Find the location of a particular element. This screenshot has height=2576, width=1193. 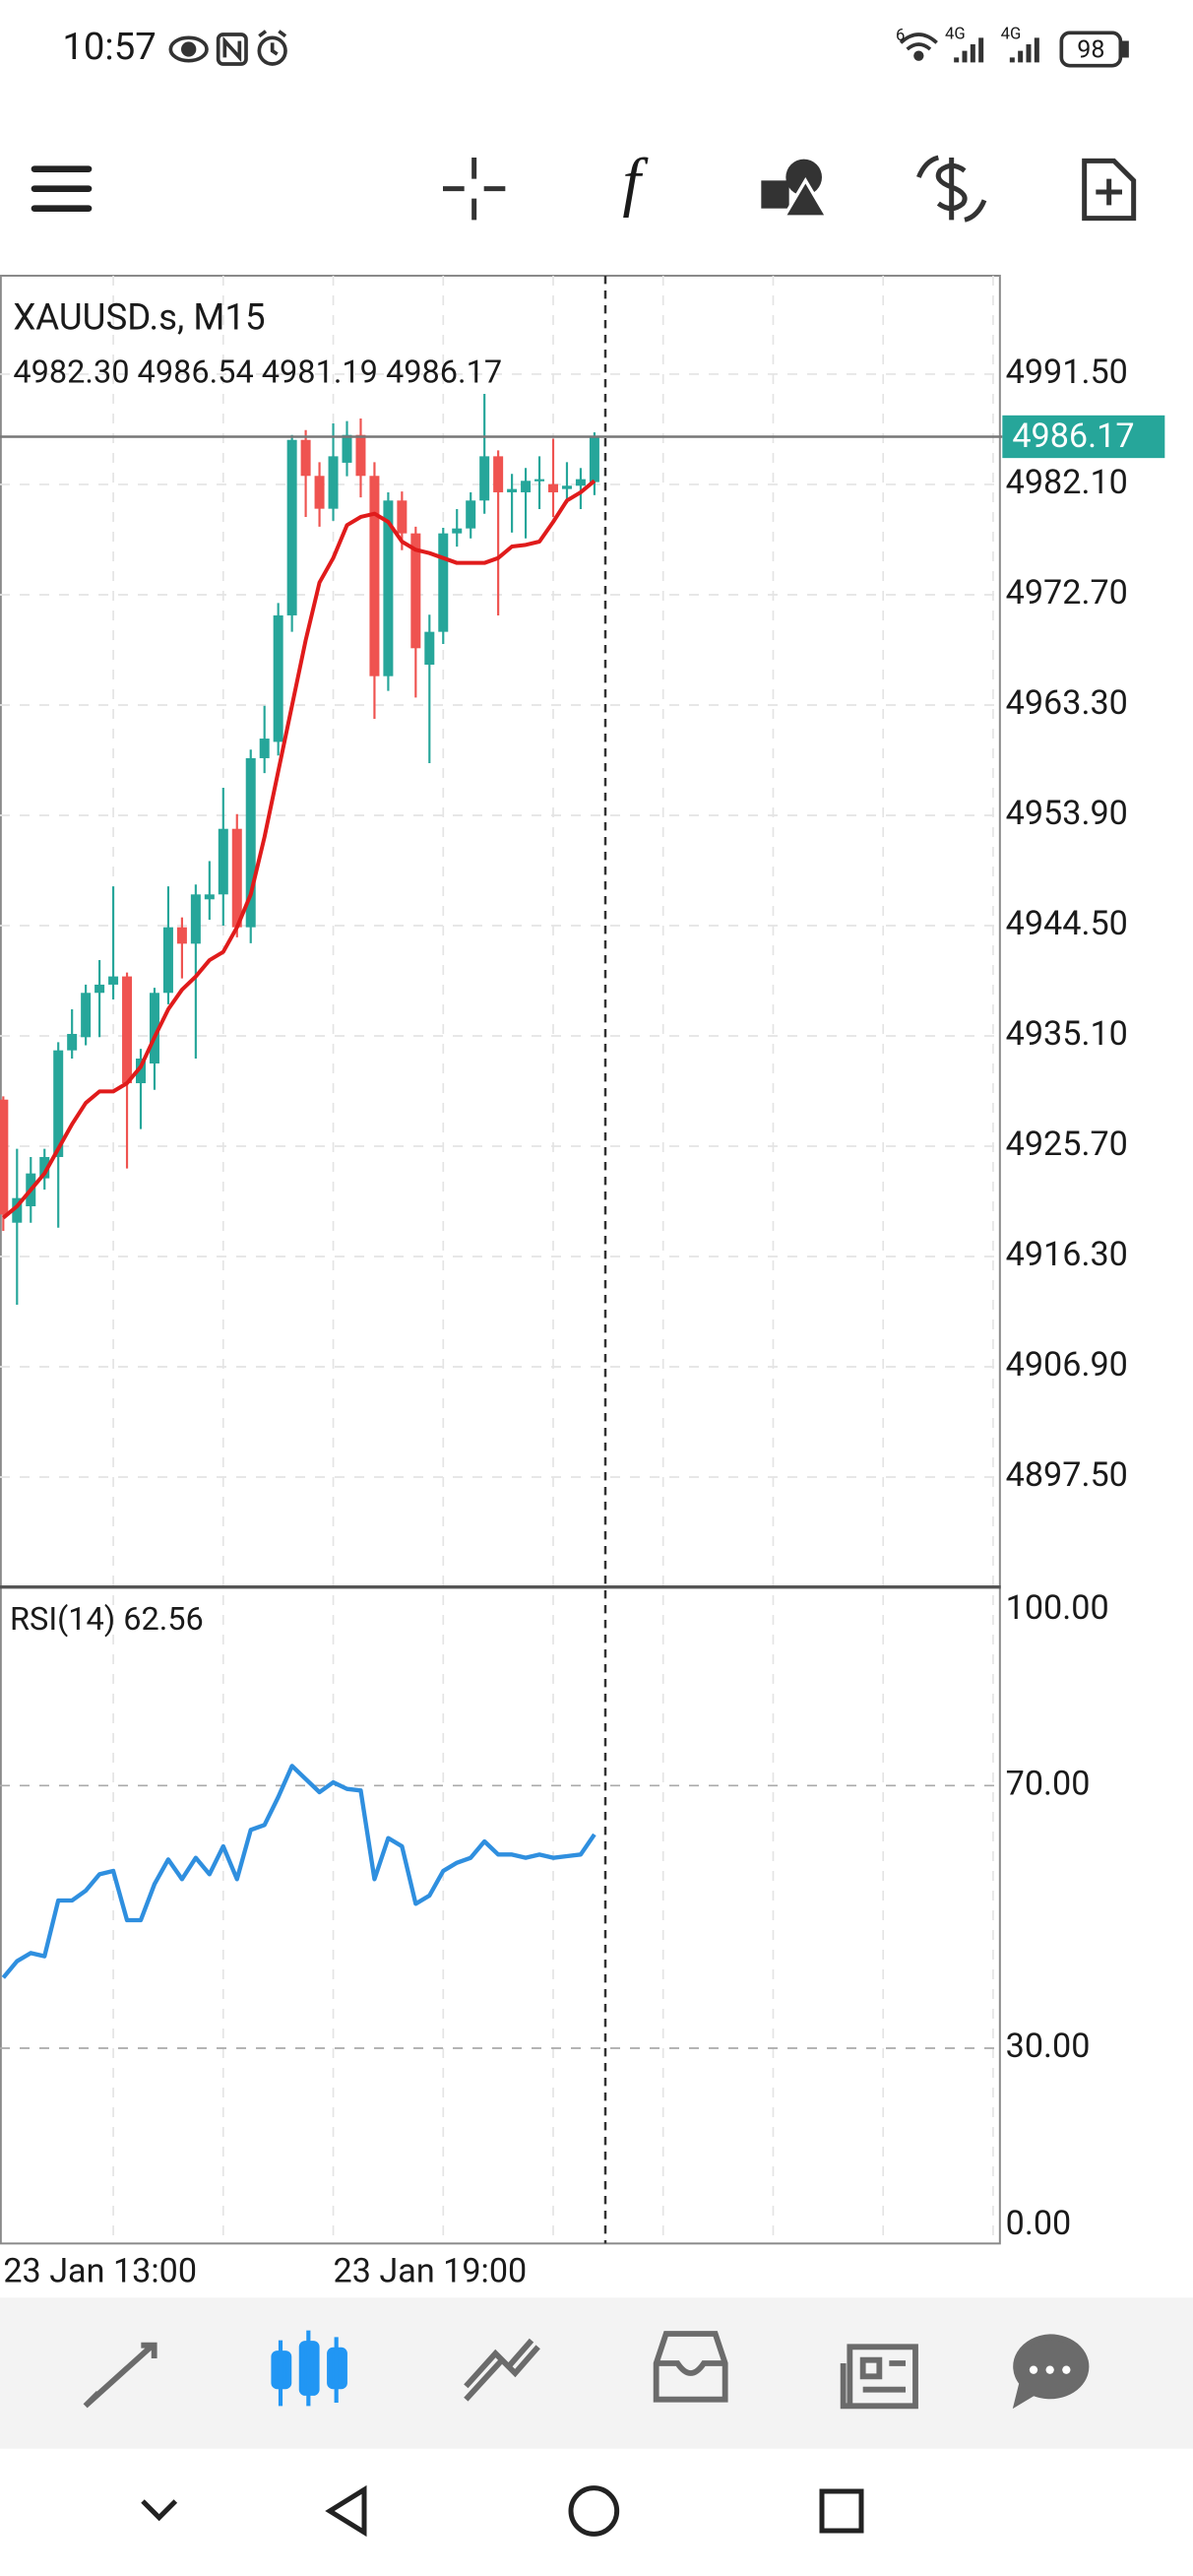

y-tick-label: 4972.70 is located at coordinates (1067, 592).